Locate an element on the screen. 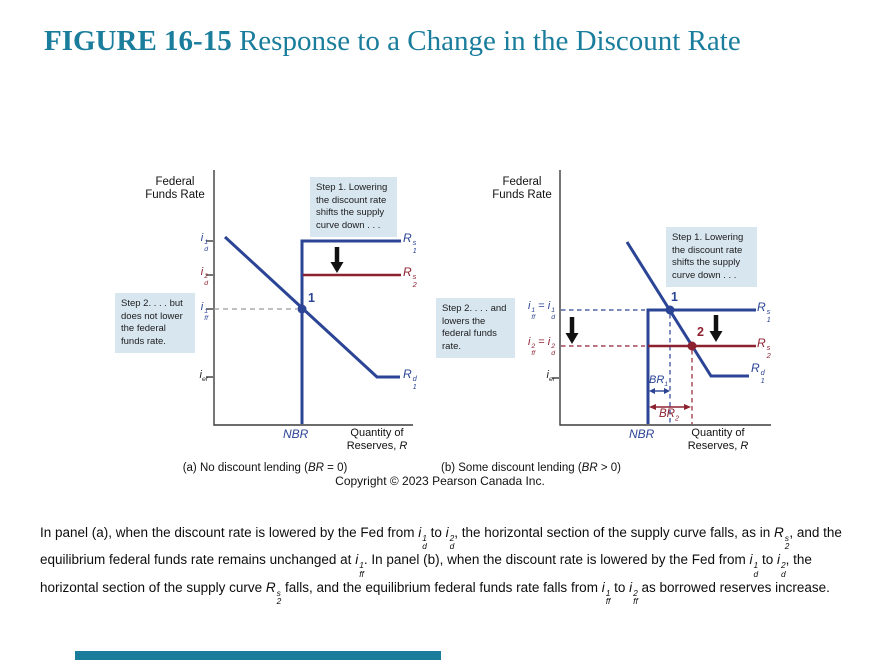 The width and height of the screenshot is (880, 660). panel-a-y-axis-title: Federal Funds Rate is located at coordinates (175, 189).